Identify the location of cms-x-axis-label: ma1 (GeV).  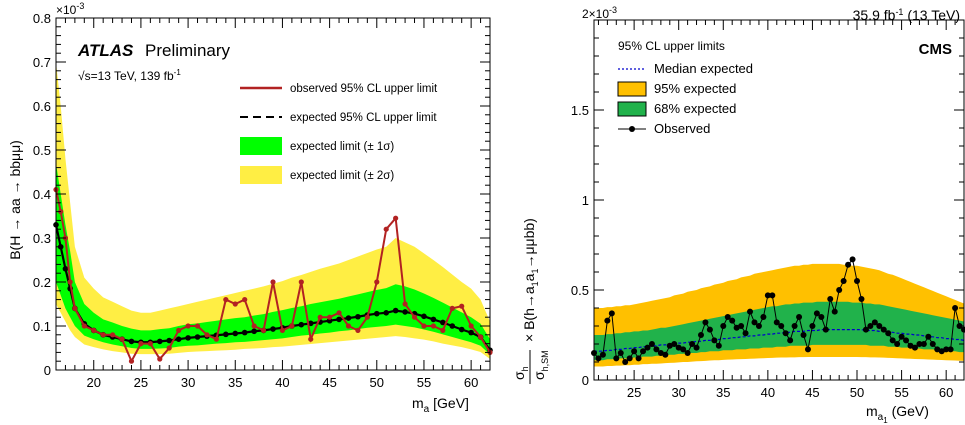
(897, 414).